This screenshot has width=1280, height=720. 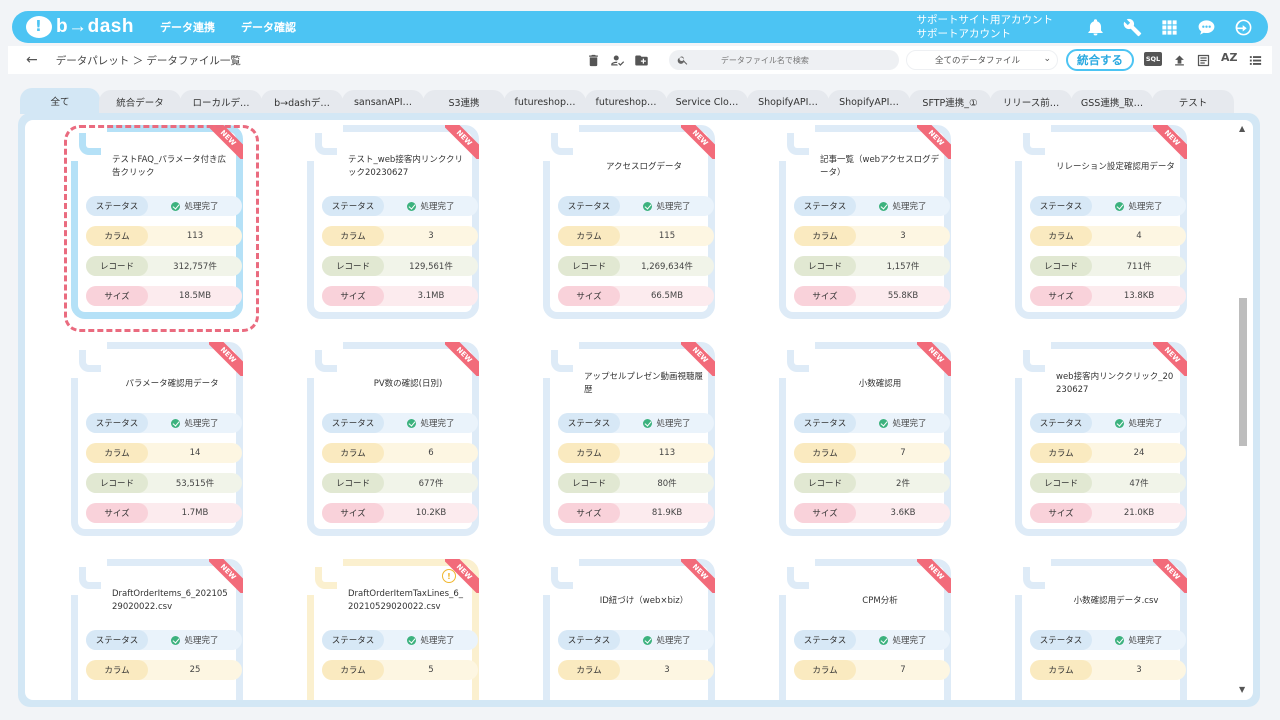 I want to click on upload-icon, so click(x=1179, y=60).